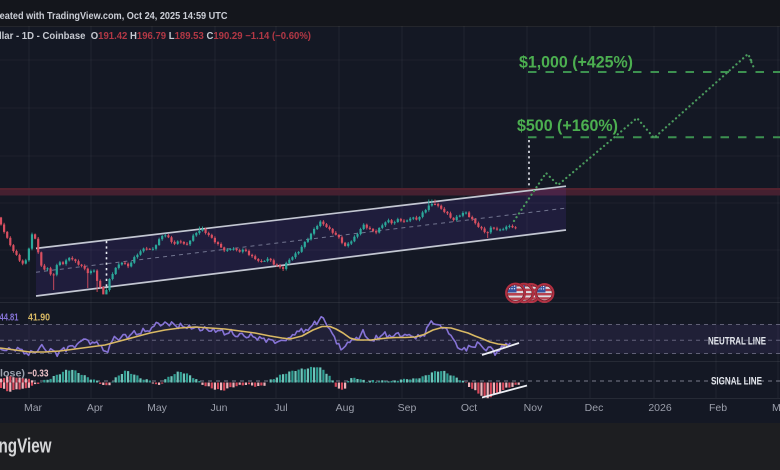 The width and height of the screenshot is (780, 470). What do you see at coordinates (12, 374) in the screenshot?
I see `svg-text: lose)` at bounding box center [12, 374].